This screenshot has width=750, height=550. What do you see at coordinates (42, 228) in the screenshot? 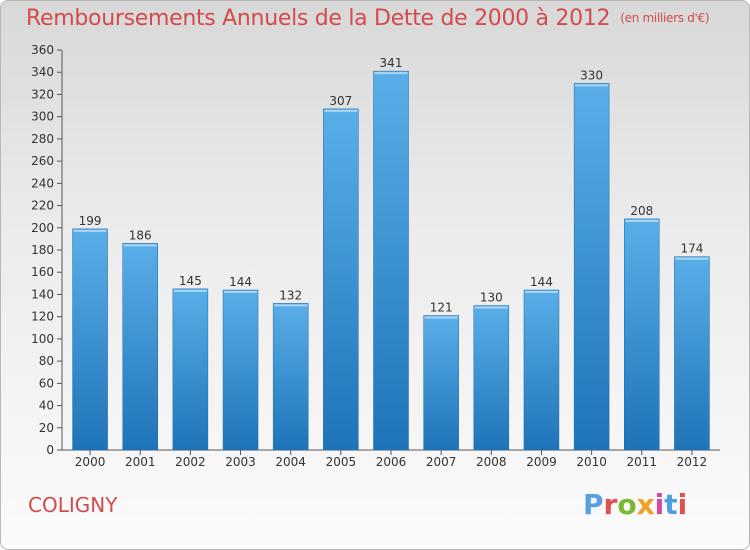
I see `y-tick-label: 200` at bounding box center [42, 228].